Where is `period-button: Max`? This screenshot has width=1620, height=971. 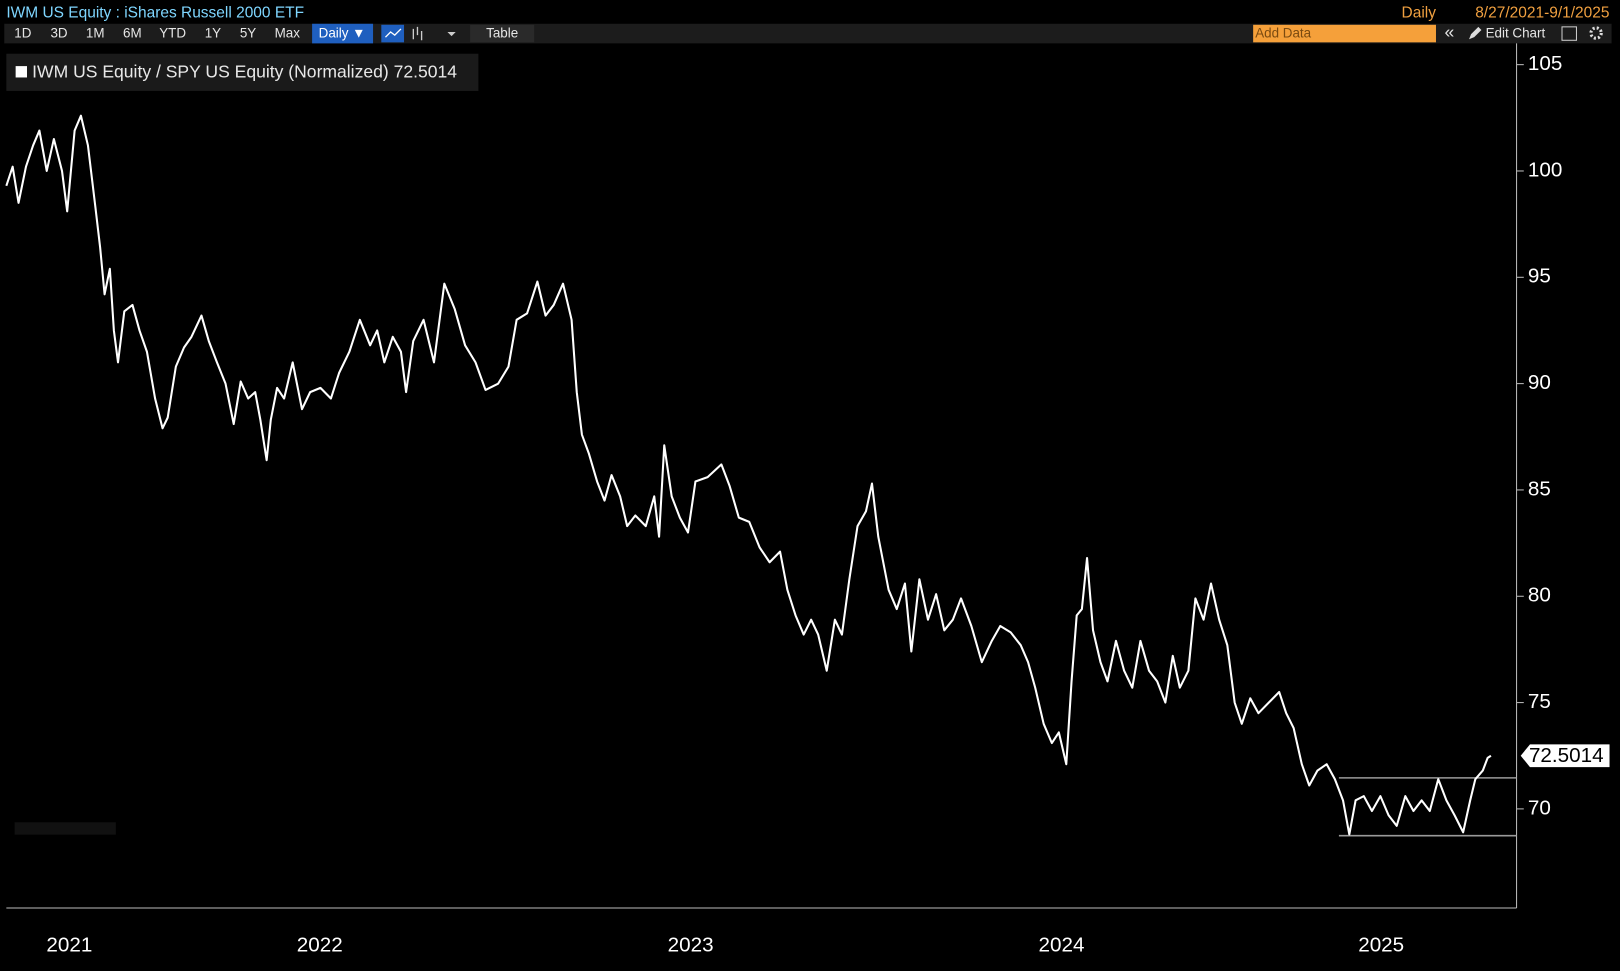 period-button: Max is located at coordinates (288, 33).